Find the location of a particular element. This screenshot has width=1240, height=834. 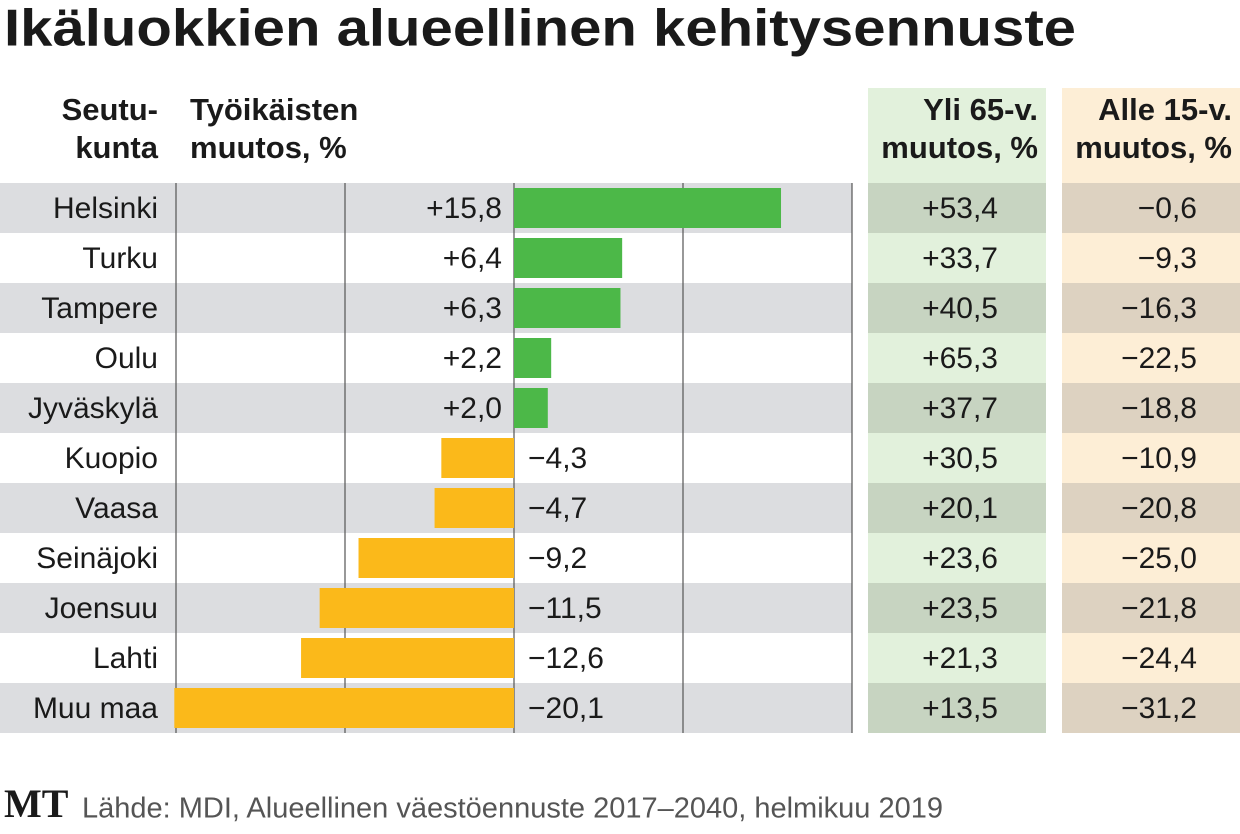

value-label: −4,3 is located at coordinates (557, 458).